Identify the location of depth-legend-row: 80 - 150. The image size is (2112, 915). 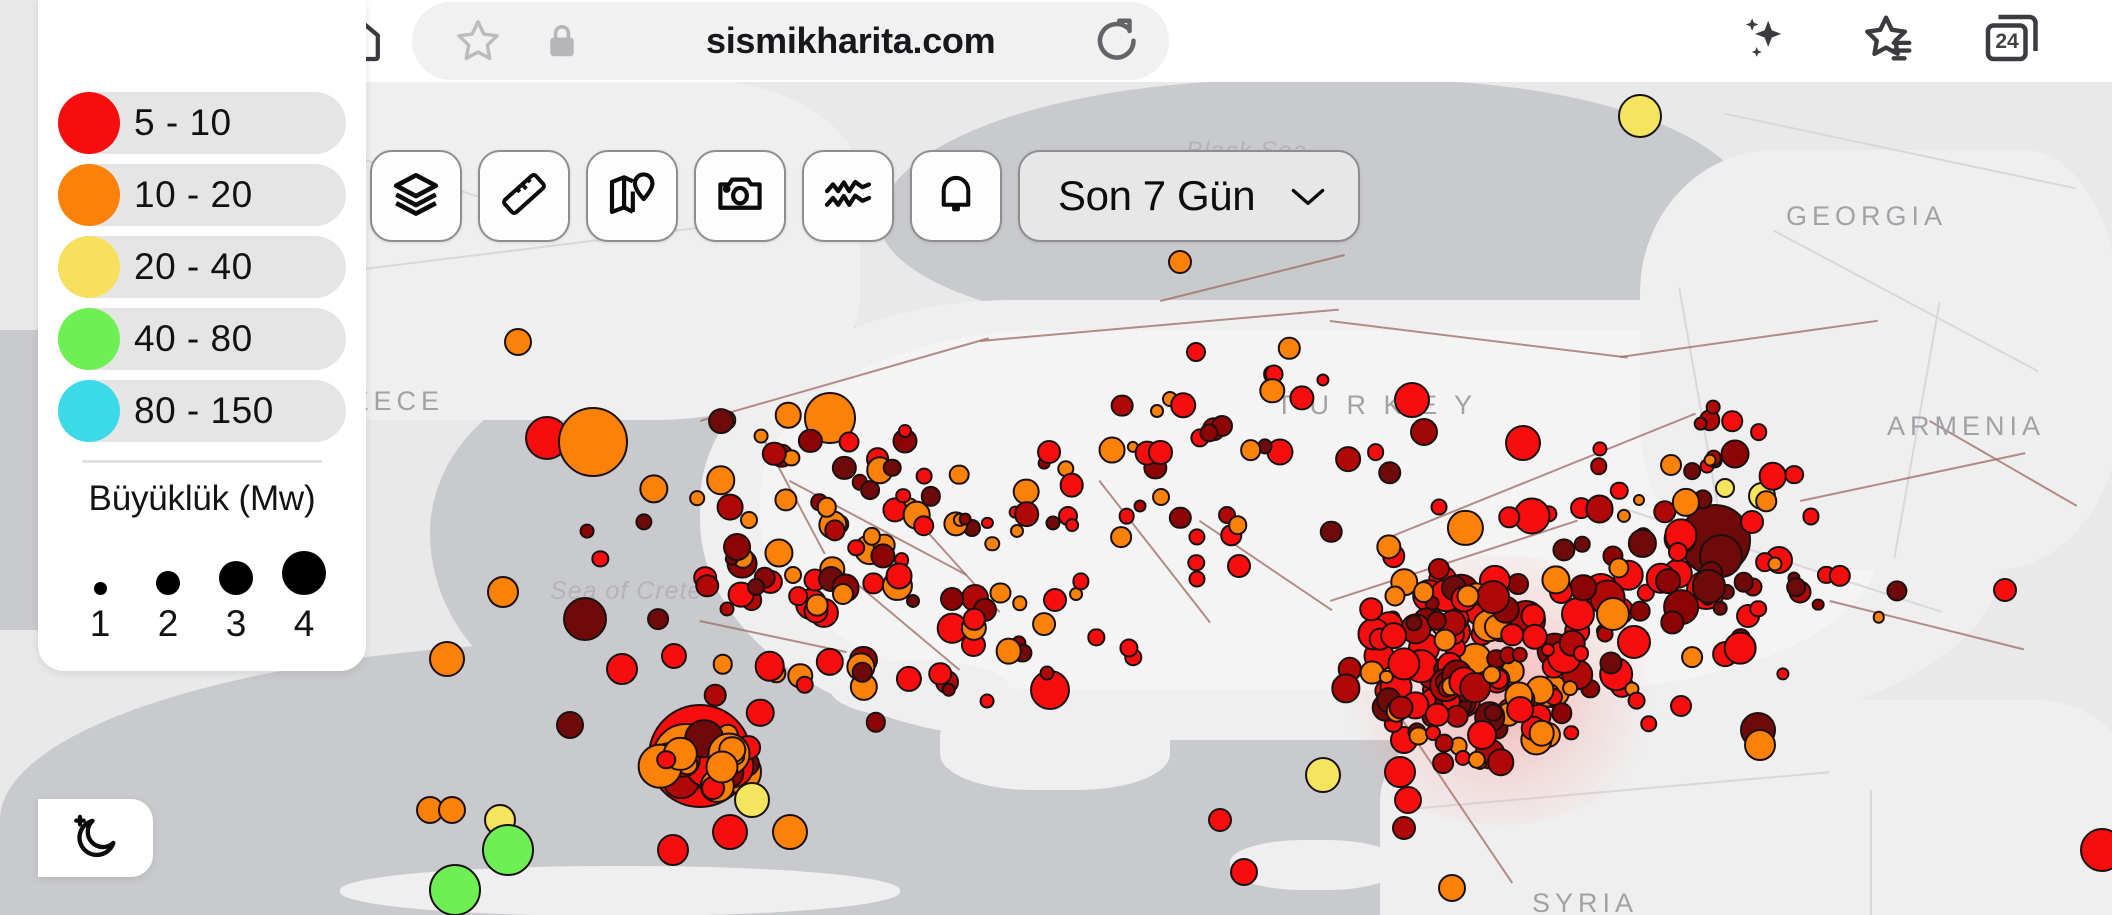
(202, 411).